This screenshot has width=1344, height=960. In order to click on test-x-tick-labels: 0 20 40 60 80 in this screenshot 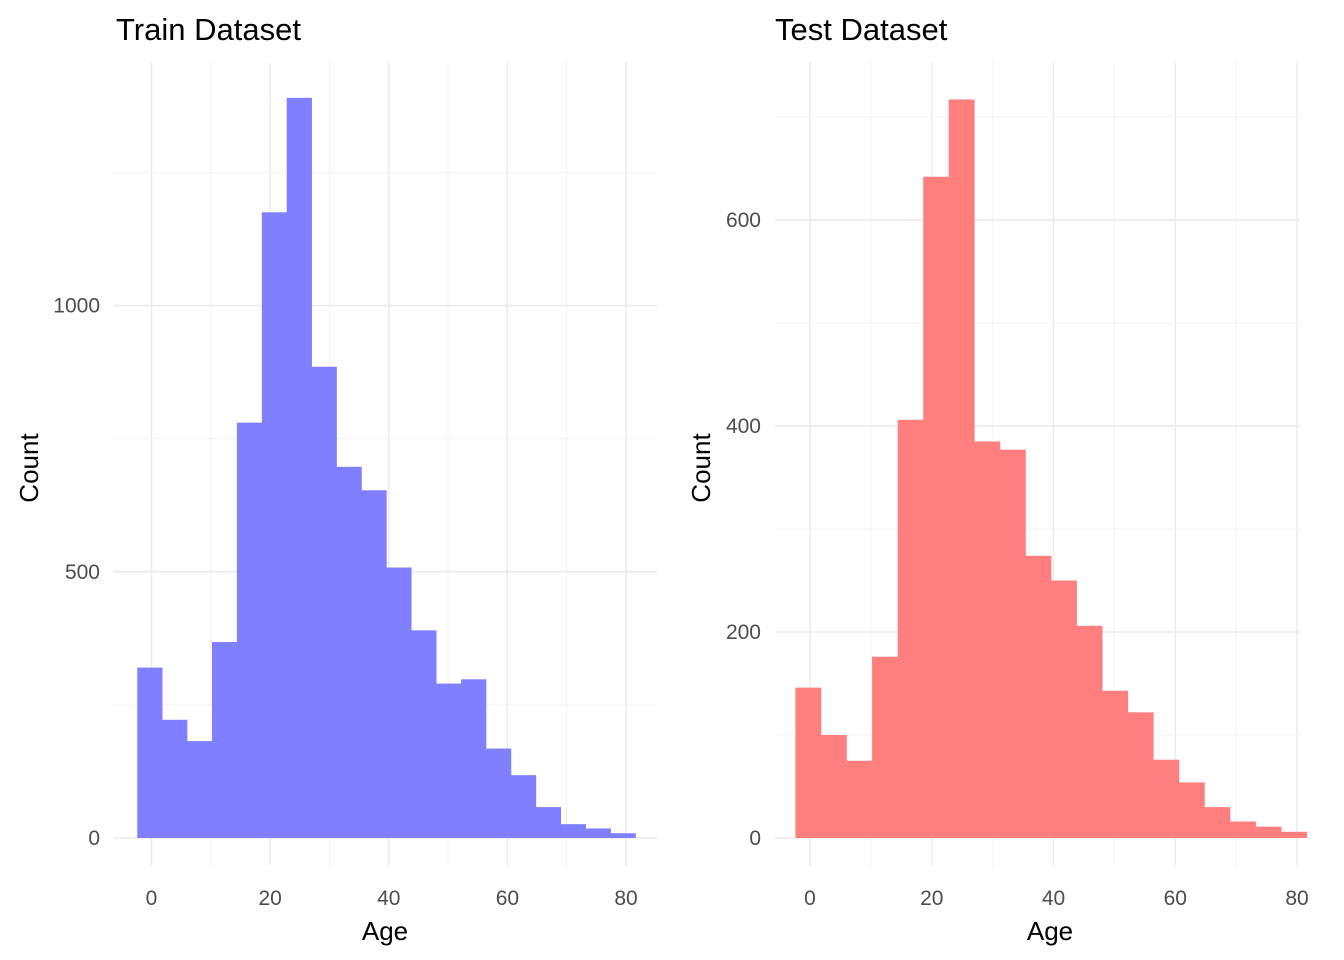, I will do `click(1056, 898)`.